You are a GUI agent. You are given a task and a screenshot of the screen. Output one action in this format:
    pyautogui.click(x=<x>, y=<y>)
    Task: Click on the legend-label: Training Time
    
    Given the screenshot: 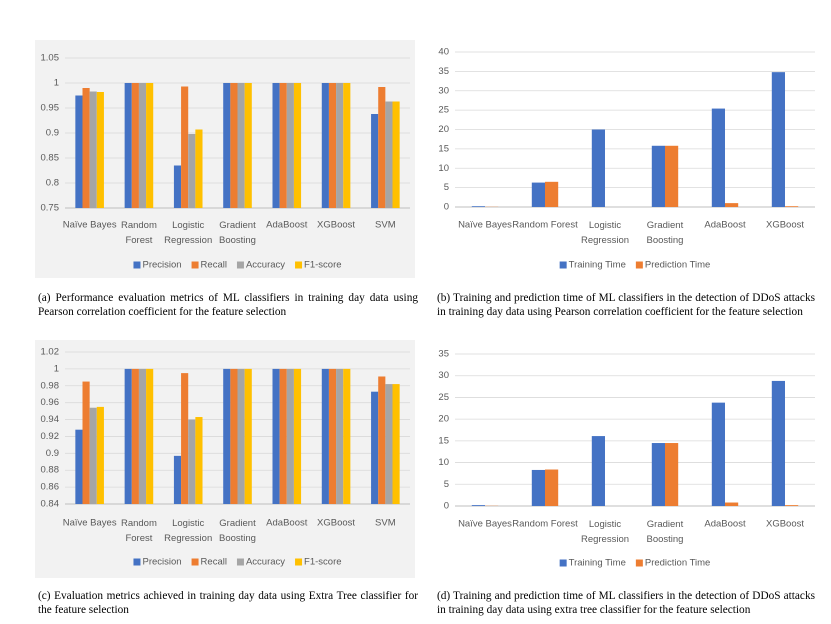 What is the action you would take?
    pyautogui.click(x=597, y=563)
    